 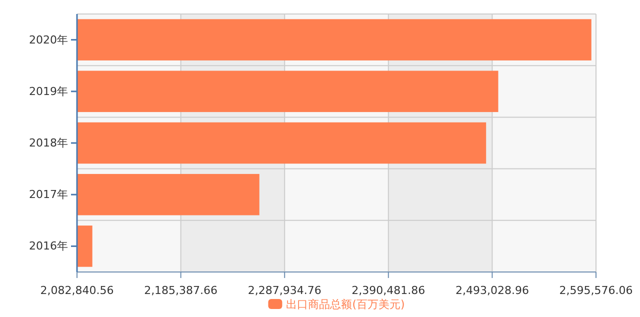 I want to click on y-tick-label: 2016年, so click(x=48, y=246).